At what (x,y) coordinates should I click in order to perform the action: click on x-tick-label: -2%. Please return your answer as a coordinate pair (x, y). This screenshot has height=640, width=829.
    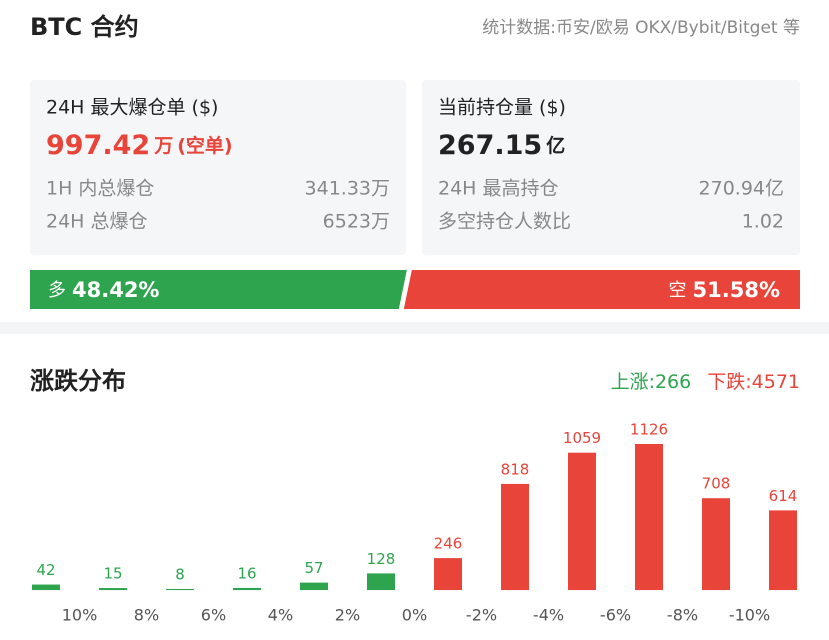
    Looking at the image, I should click on (481, 615).